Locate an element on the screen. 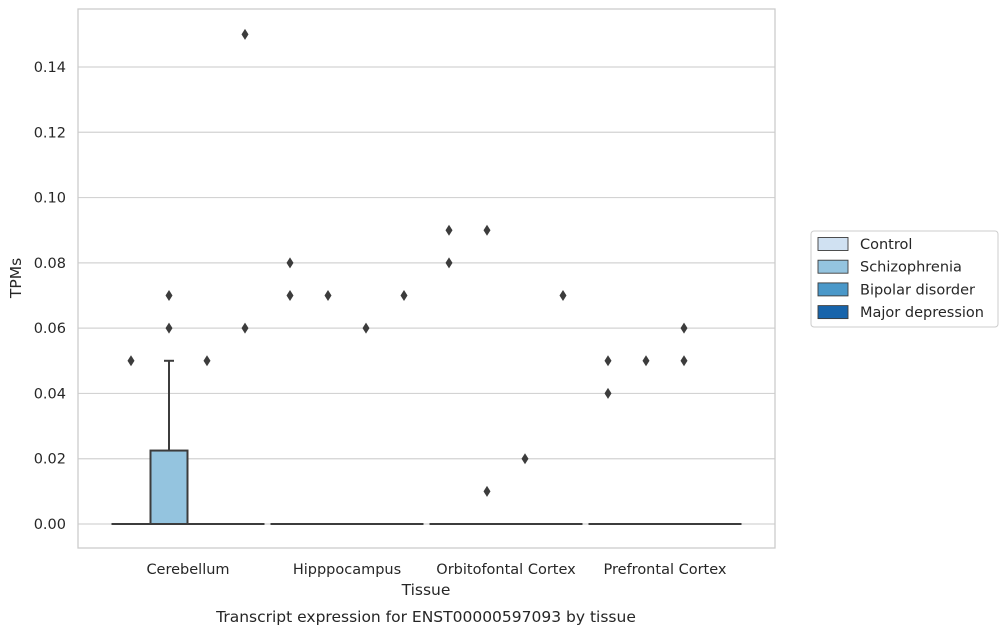  y-tick-label: 0.12 is located at coordinates (50, 133).